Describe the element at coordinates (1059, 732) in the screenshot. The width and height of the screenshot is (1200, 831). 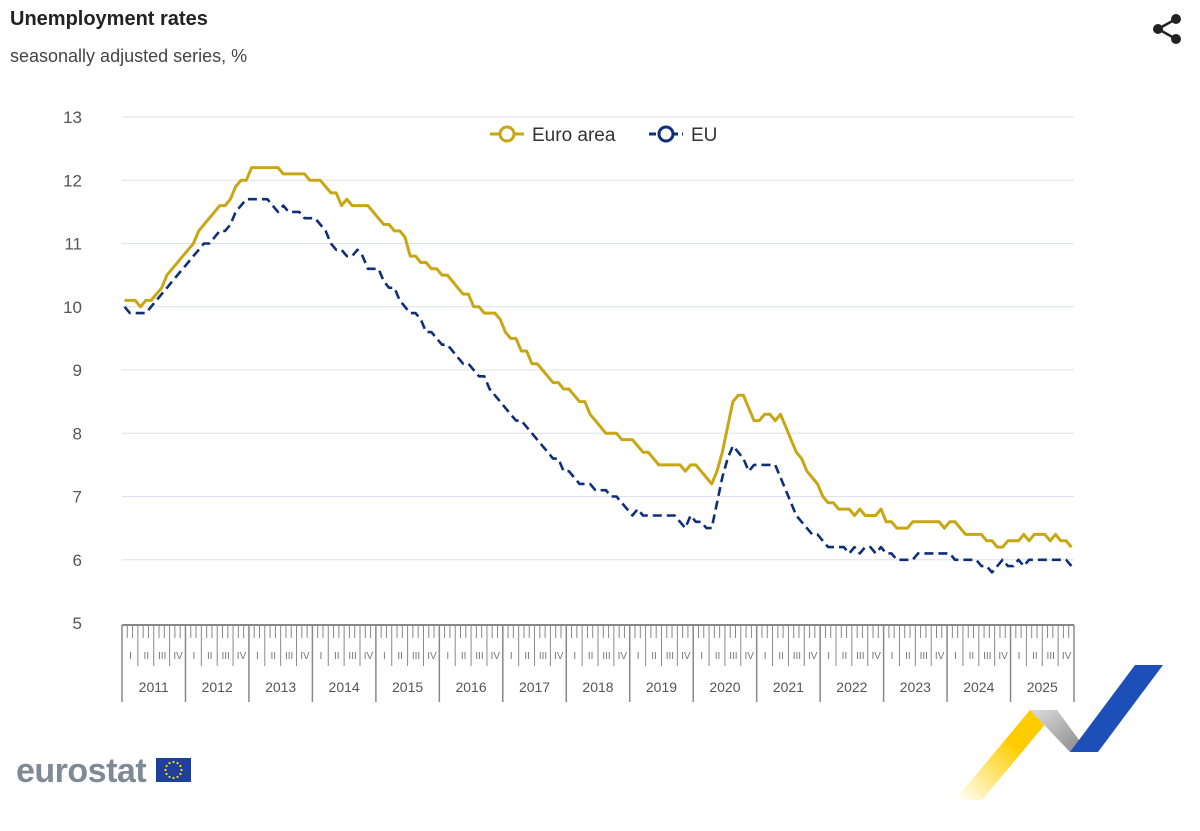
I see `decorative-ribbons` at that location.